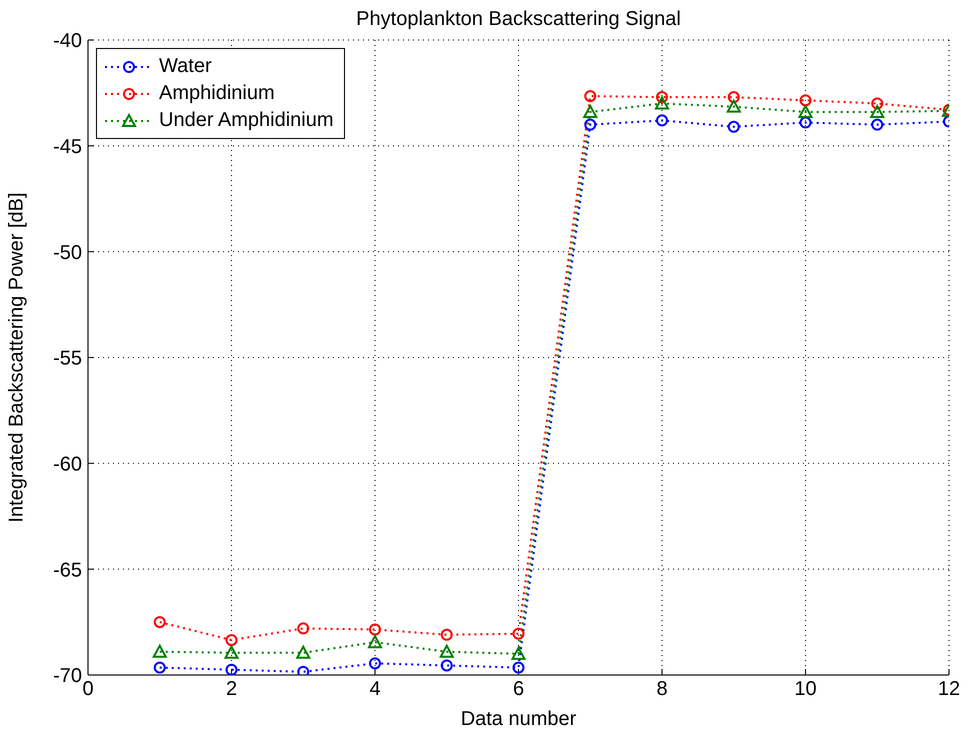  Describe the element at coordinates (67, 464) in the screenshot. I see `y-tick-label: -60` at that location.